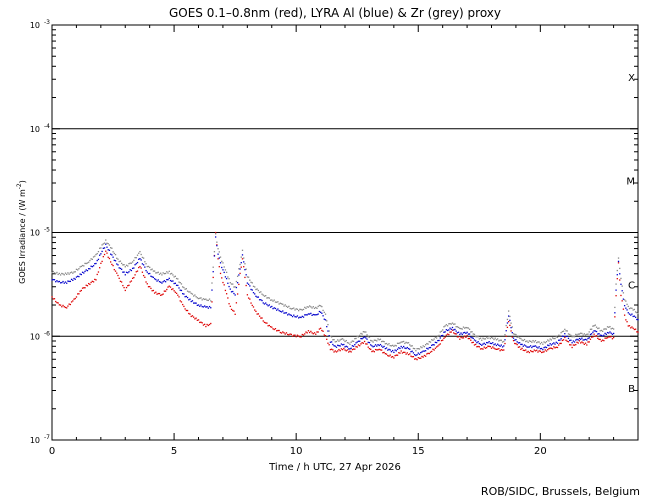 Image resolution: width=650 pixels, height=500 pixels. What do you see at coordinates (47, 230) in the screenshot?
I see `y-tick-exponent: -5` at bounding box center [47, 230].